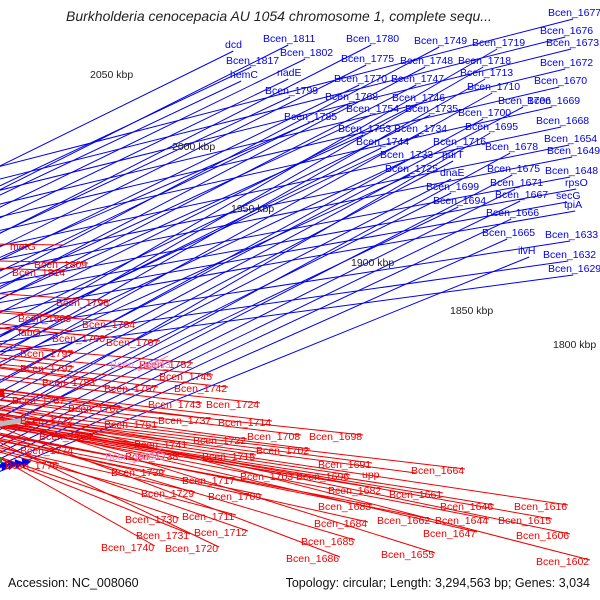 Image resolution: width=600 pixels, height=600 pixels. I want to click on minus-gene-label: Bcen_1715, so click(228, 457).